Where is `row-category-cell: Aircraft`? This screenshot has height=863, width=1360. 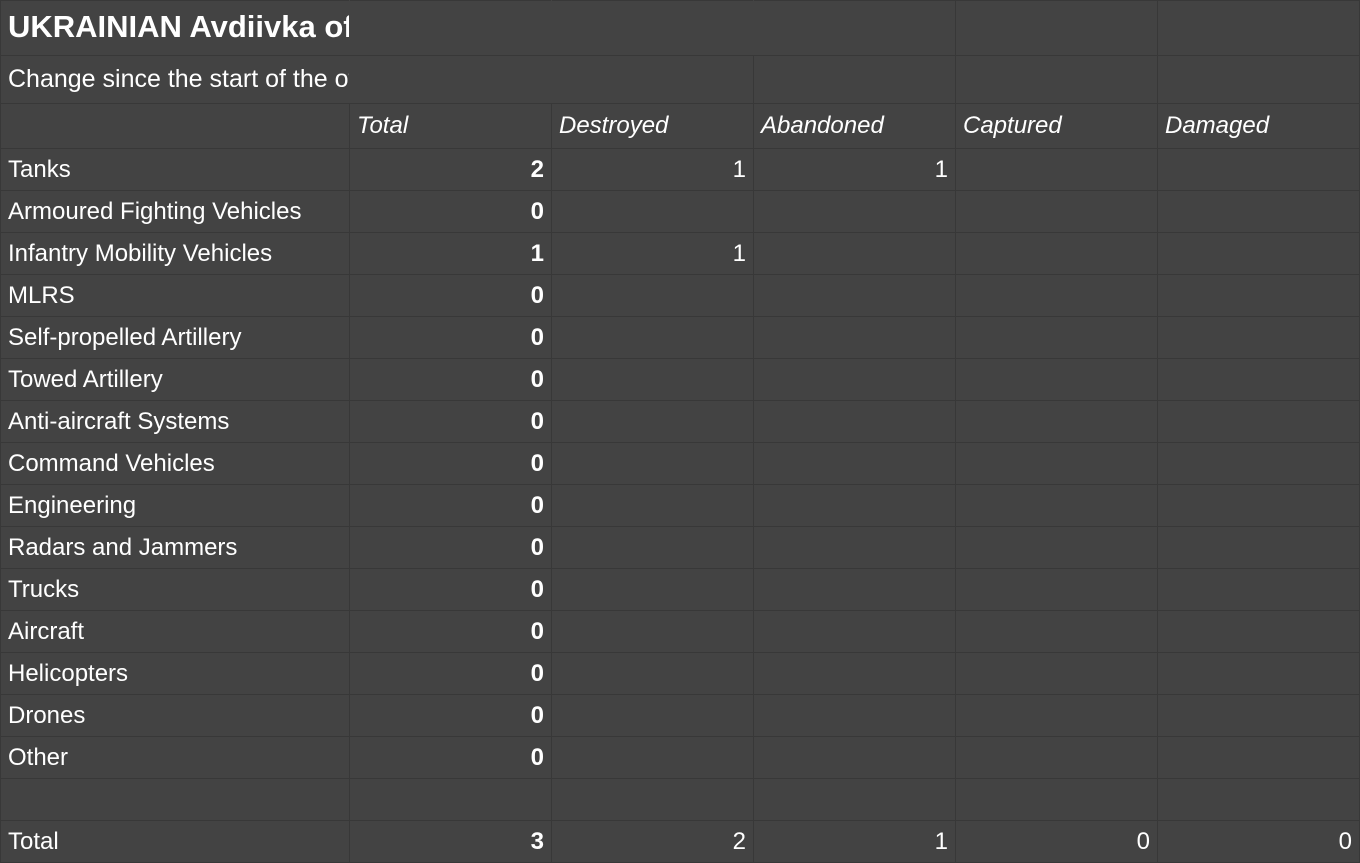 row-category-cell: Aircraft is located at coordinates (175, 631).